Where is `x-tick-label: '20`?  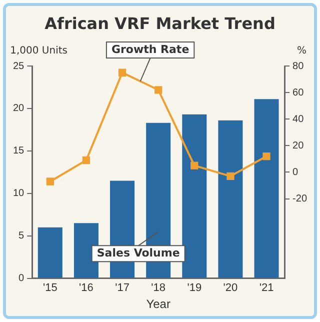
x-tick-label: '20 is located at coordinates (230, 288).